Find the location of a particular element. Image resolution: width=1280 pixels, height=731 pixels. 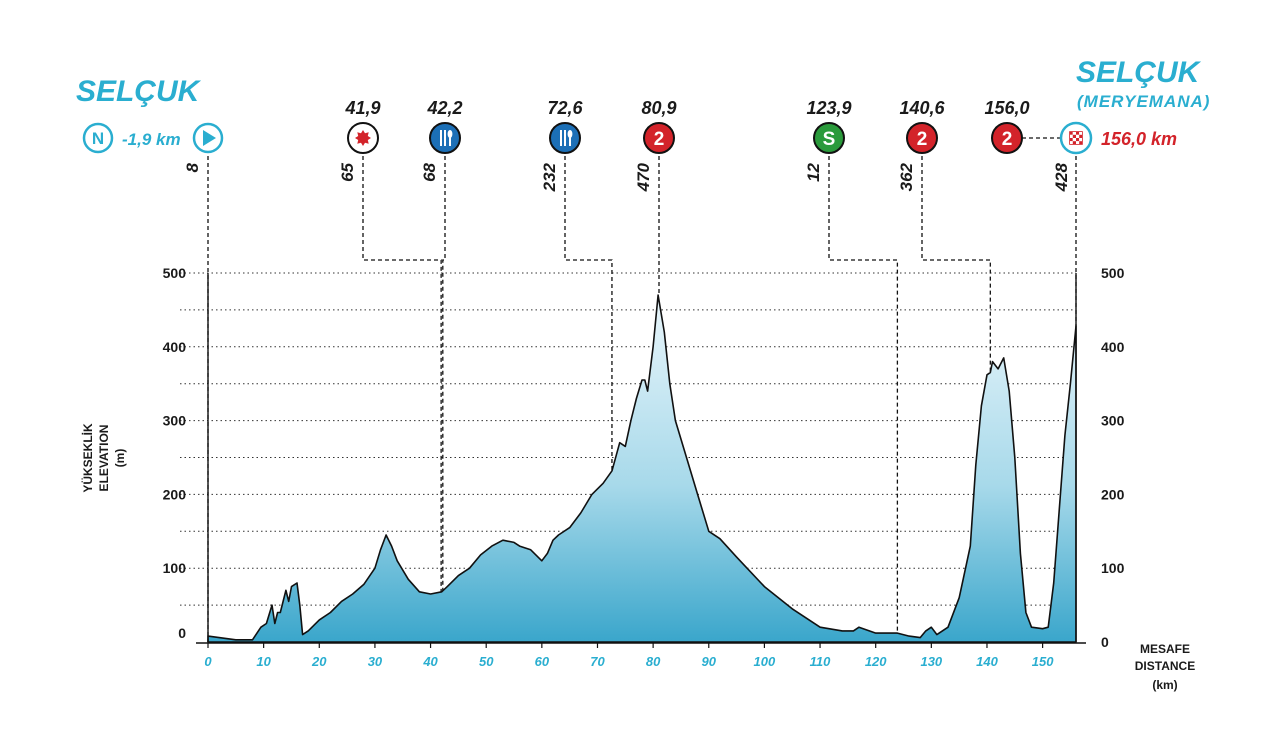

x-tick-label: 60 is located at coordinates (542, 661).